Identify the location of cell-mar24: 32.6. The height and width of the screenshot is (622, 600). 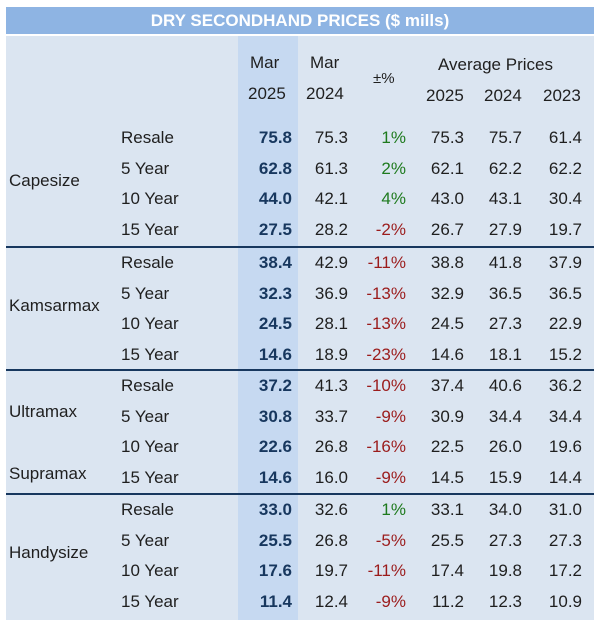
(331, 509).